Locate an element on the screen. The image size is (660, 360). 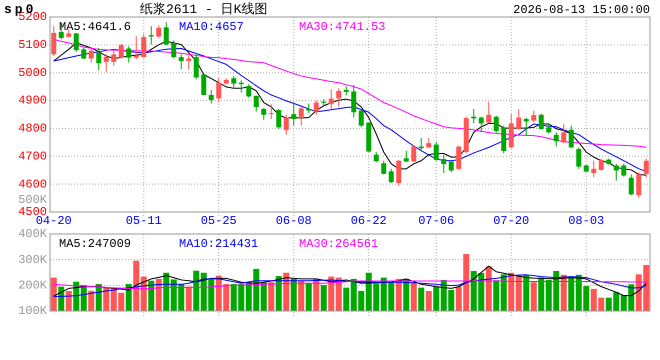
annotation: 2026-08-13 15:00:00 is located at coordinates (581, 10).